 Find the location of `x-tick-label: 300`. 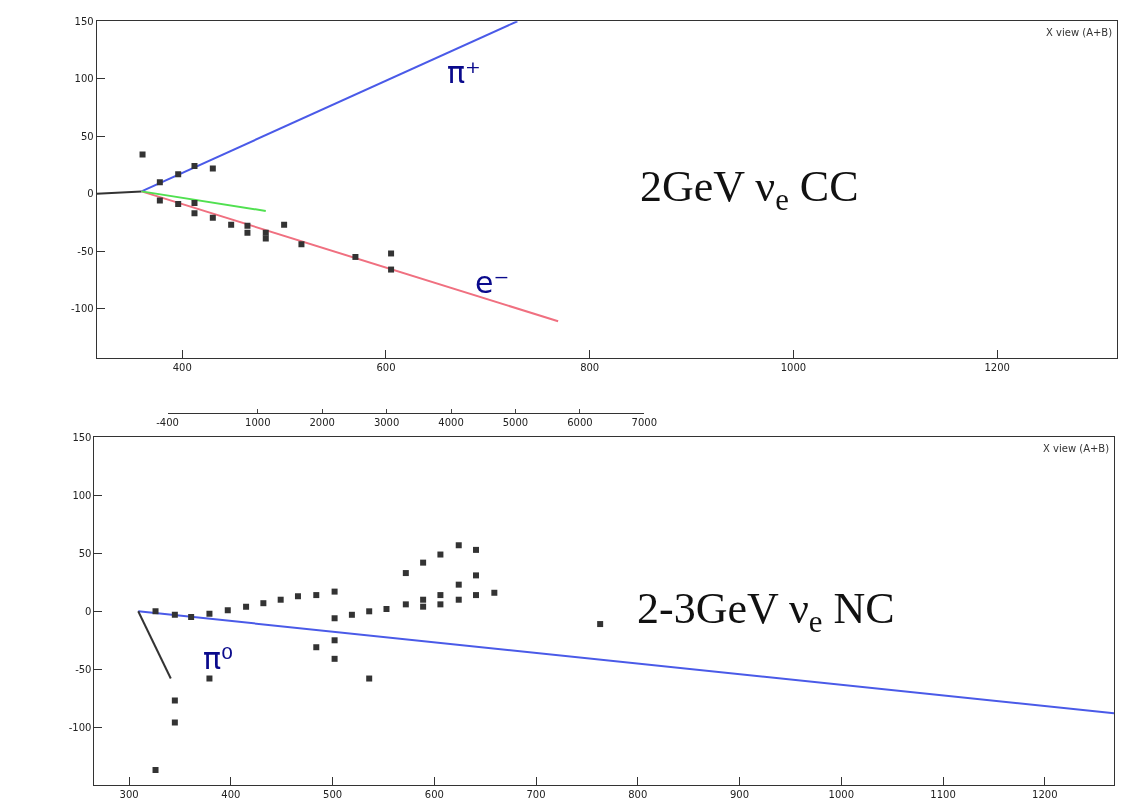

x-tick-label: 300 is located at coordinates (129, 795).